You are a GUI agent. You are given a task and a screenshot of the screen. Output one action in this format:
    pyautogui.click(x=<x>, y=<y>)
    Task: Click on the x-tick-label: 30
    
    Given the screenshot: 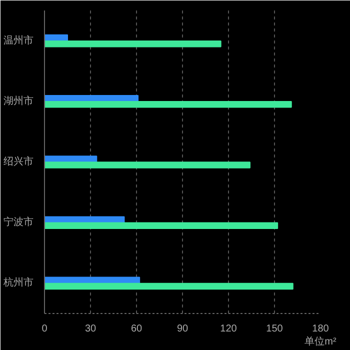 What is the action you would take?
    pyautogui.click(x=90, y=329)
    